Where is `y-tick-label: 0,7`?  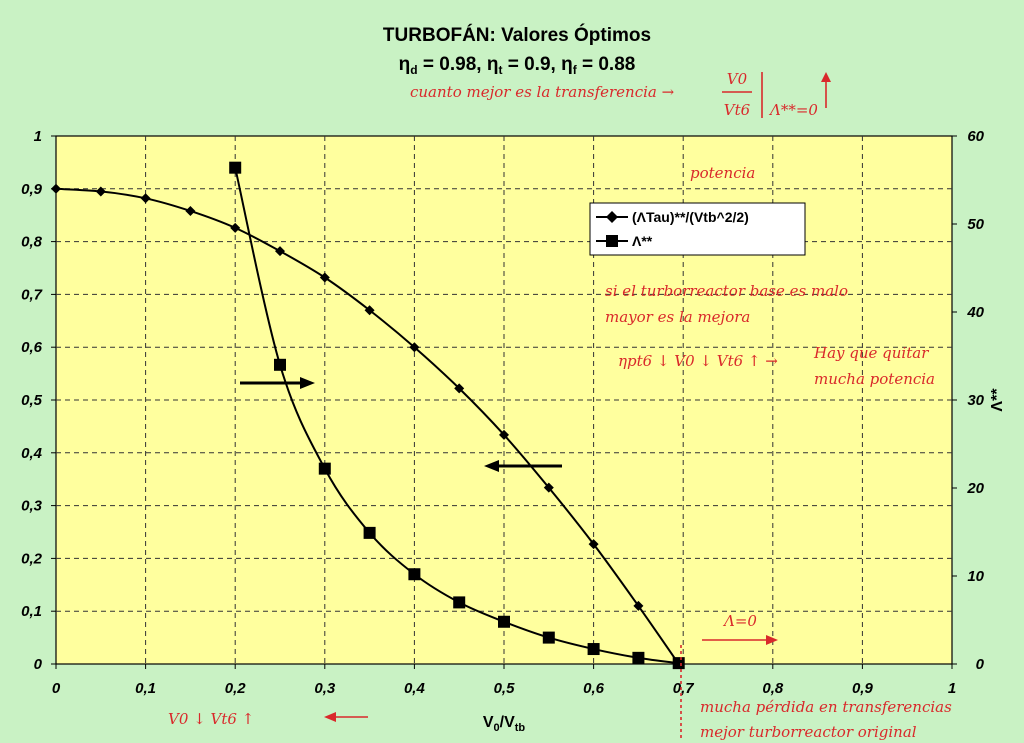 y-tick-label: 0,7 is located at coordinates (32, 294).